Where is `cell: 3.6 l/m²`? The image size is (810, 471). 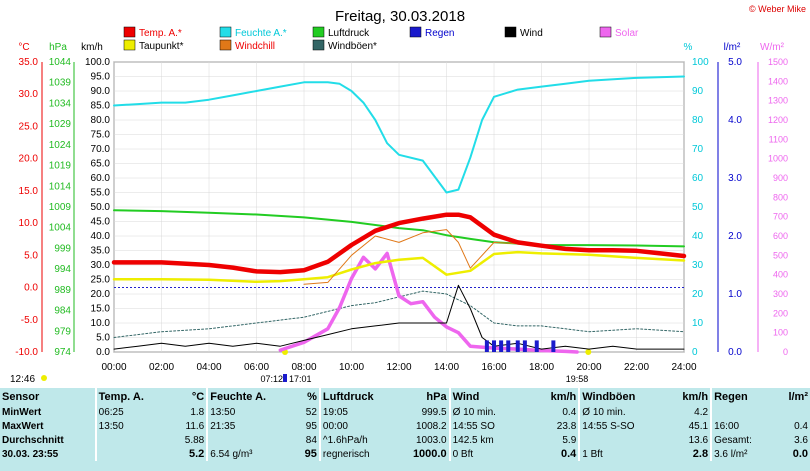
cell: 3.6 l/m² is located at coordinates (745, 454).